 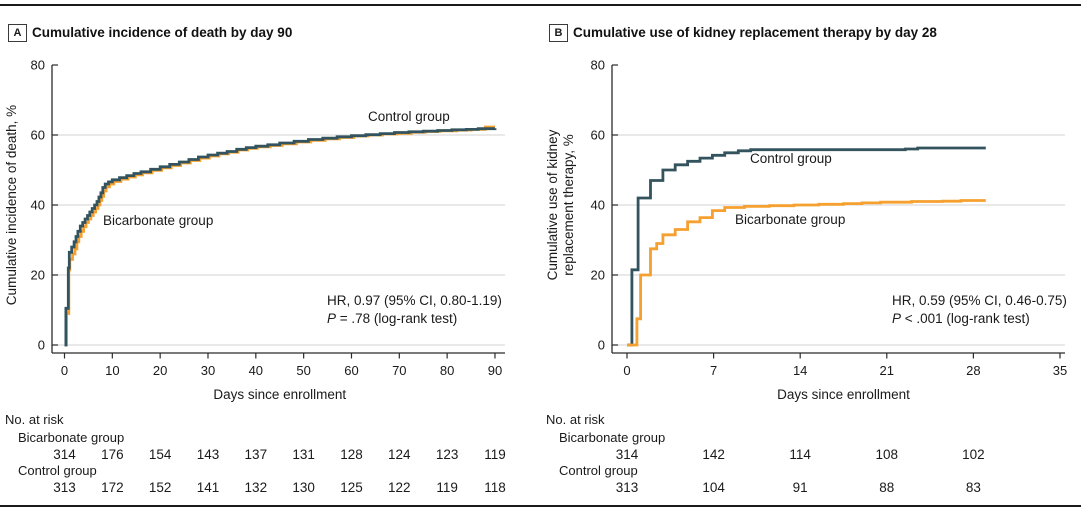 What do you see at coordinates (552, 204) in the screenshot?
I see `y-axis-title: Cumulative use of kidney` at bounding box center [552, 204].